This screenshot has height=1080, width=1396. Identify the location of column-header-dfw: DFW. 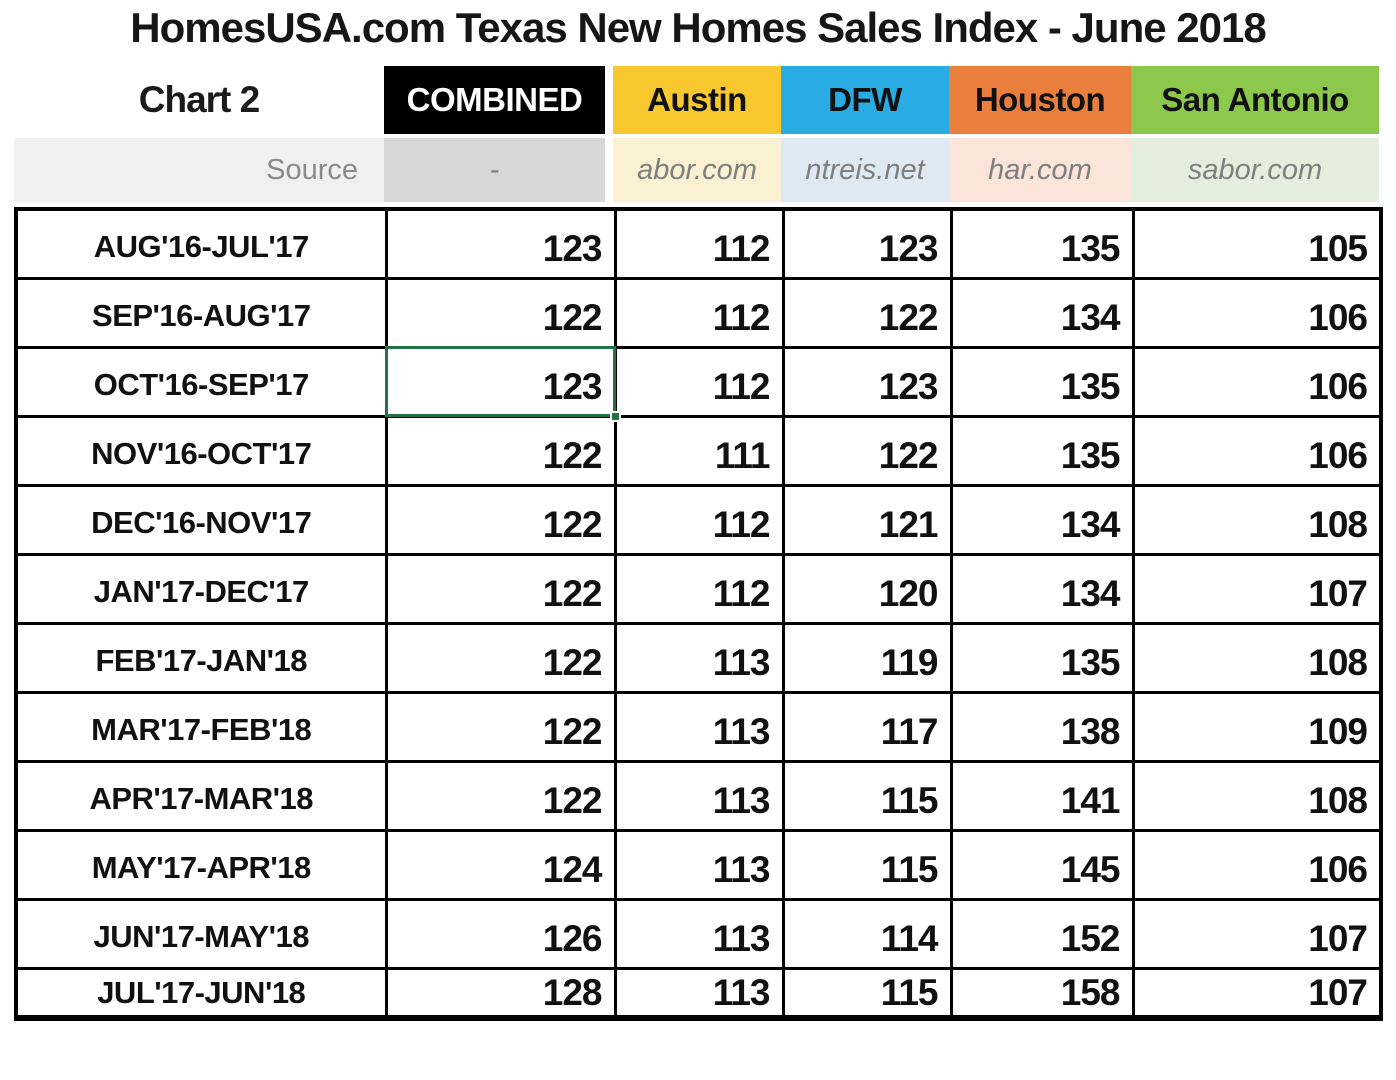
(865, 100).